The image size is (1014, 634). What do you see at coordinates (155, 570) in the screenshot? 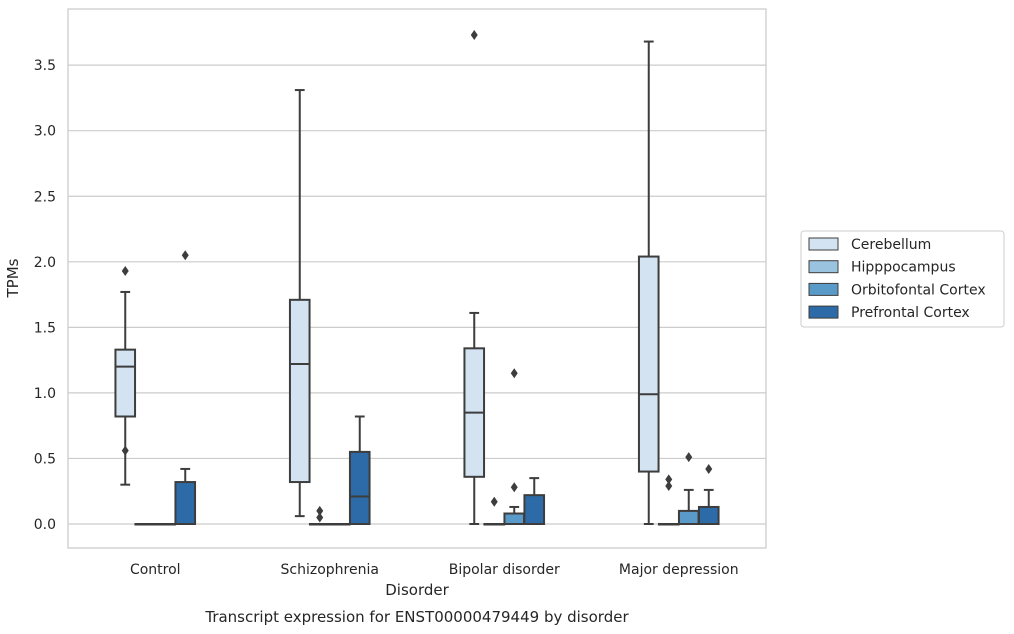
I see `x-tick-label: Control` at bounding box center [155, 570].